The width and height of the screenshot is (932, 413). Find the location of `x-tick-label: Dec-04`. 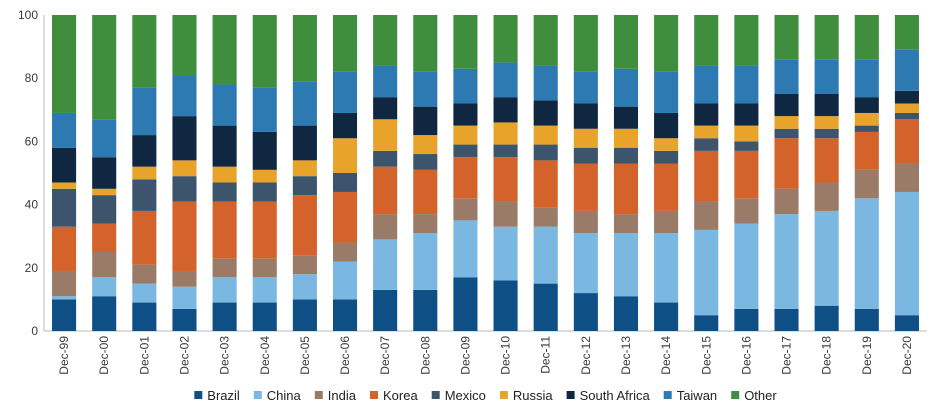

x-tick-label: Dec-04 is located at coordinates (265, 355).